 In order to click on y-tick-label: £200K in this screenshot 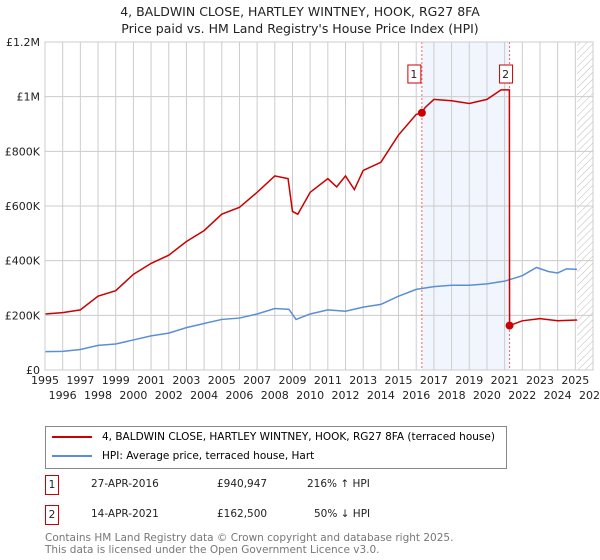, I will do `click(23, 315)`.